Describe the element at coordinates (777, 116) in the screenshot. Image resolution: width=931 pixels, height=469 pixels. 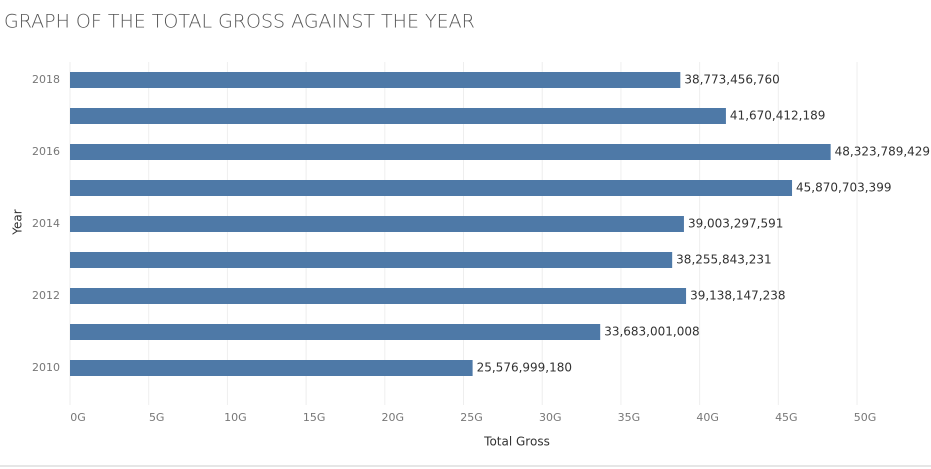
I see `value-label: 41,670,412,189` at that location.